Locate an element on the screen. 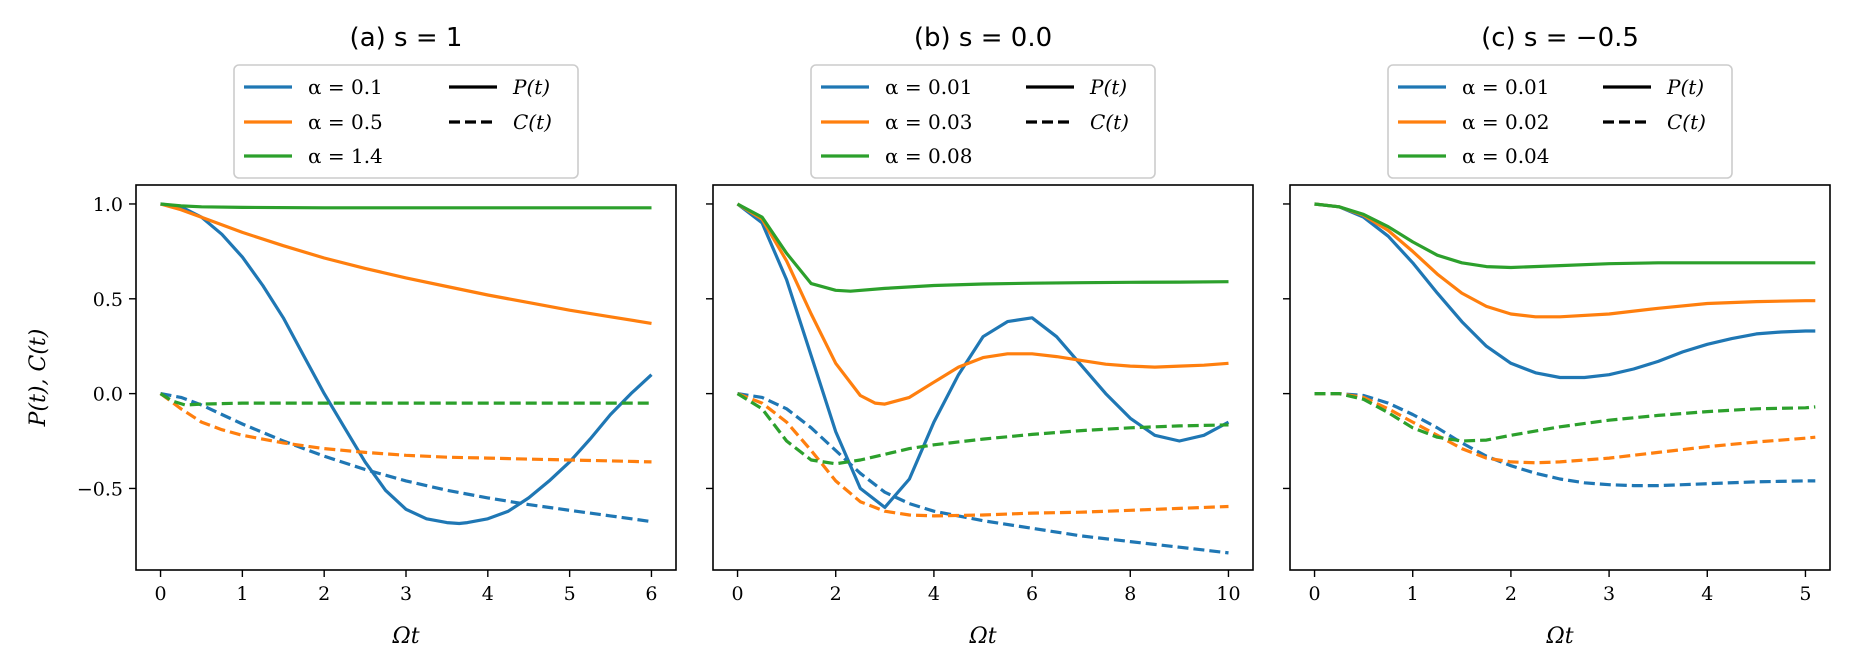 The image size is (1851, 671). panel-title: (b) s = 0.0 is located at coordinates (983, 38).